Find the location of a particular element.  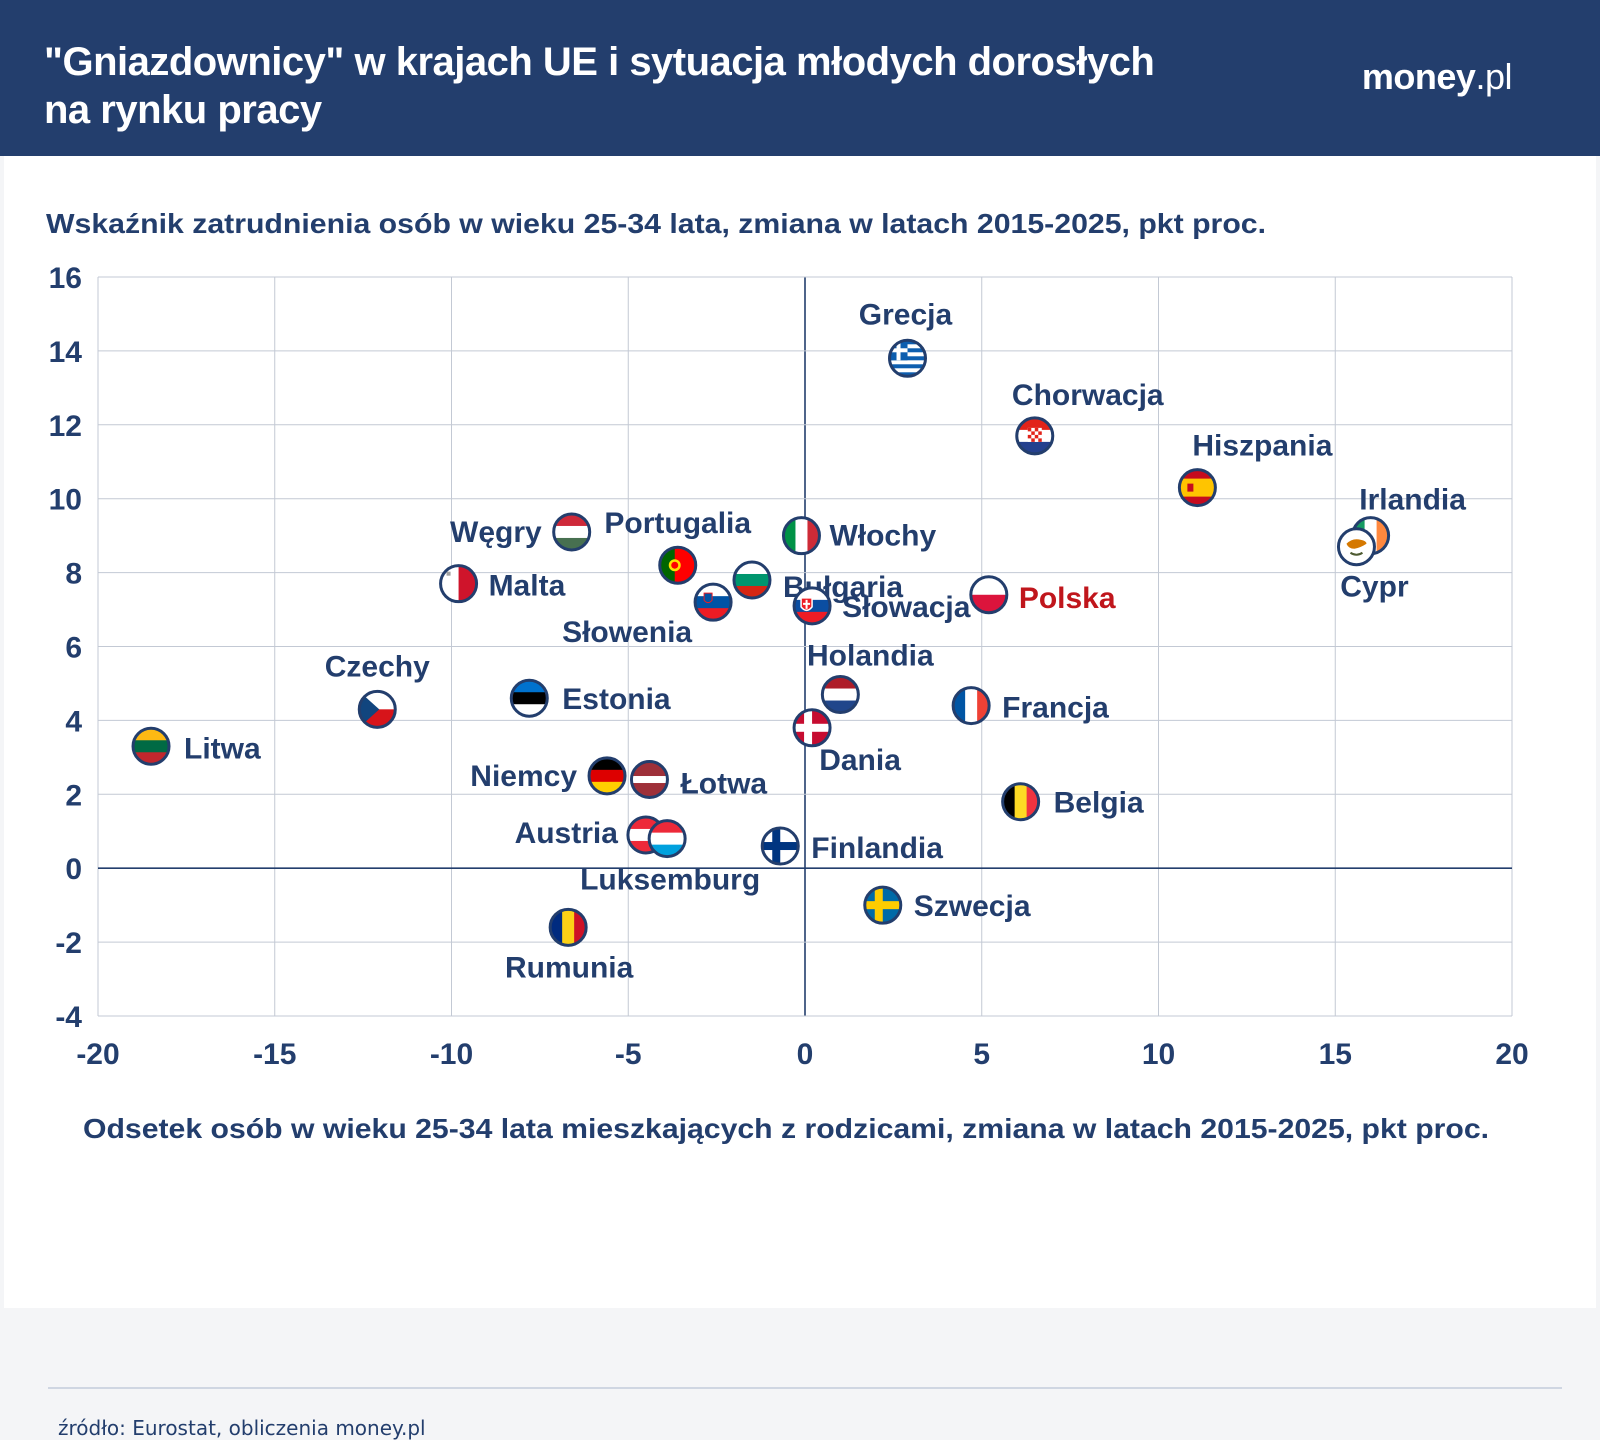

point-label: Belgia is located at coordinates (1099, 803).